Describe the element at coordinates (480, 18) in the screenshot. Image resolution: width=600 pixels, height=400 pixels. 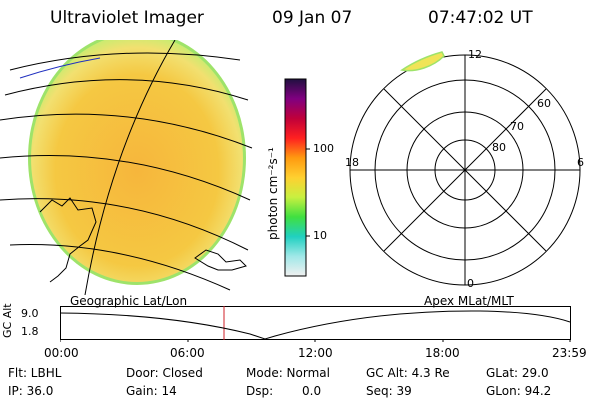
I see `image-time: 07:47:02 UT` at that location.